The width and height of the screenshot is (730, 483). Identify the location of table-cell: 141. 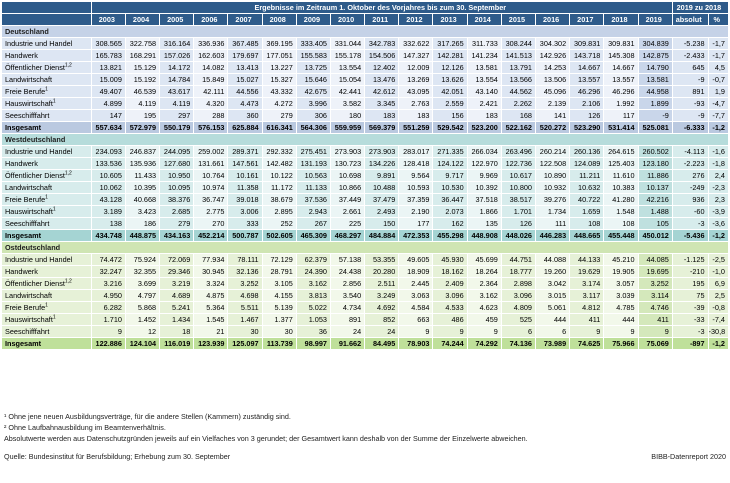
(552, 115).